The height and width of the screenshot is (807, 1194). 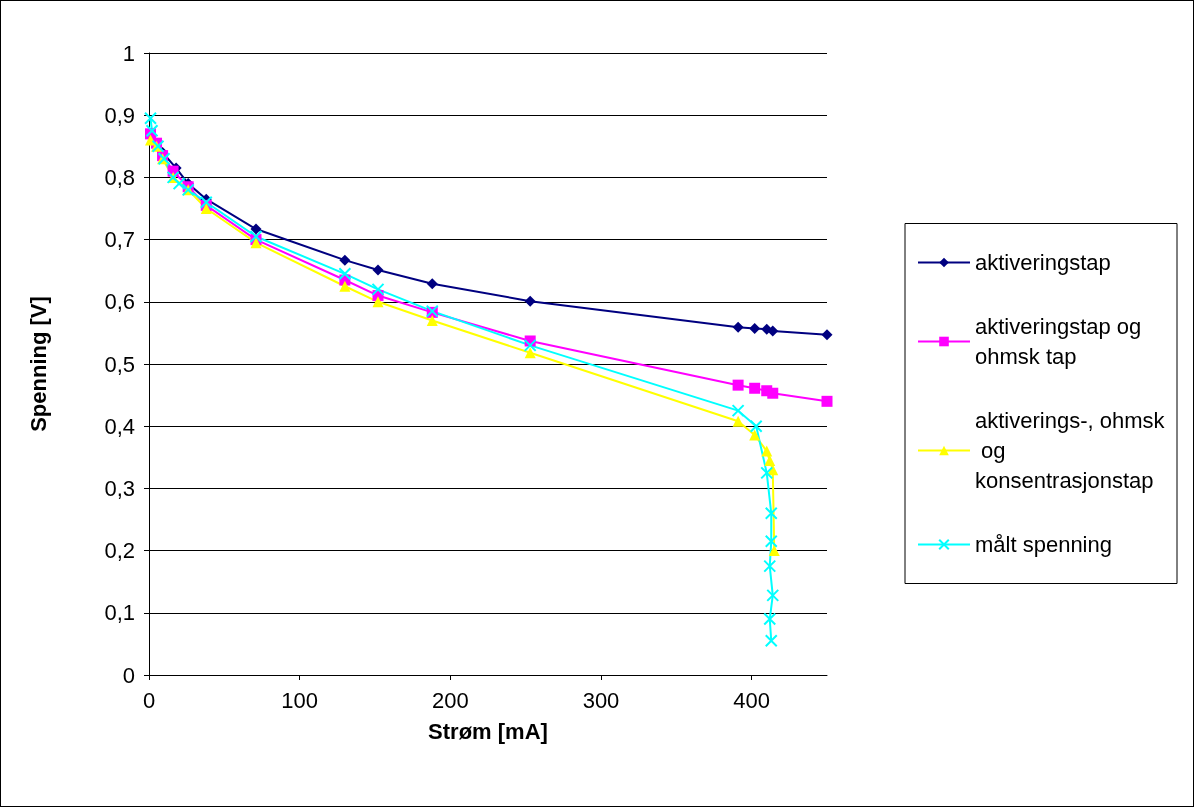 What do you see at coordinates (128, 675) in the screenshot?
I see `y-tick-label: 0` at bounding box center [128, 675].